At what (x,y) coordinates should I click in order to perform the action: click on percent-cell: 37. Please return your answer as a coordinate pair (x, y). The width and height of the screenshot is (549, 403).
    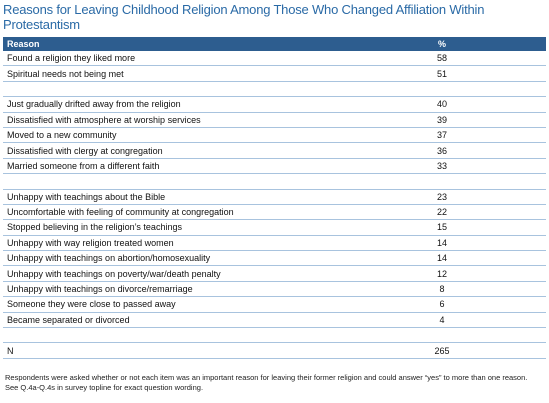
    Looking at the image, I should click on (442, 135).